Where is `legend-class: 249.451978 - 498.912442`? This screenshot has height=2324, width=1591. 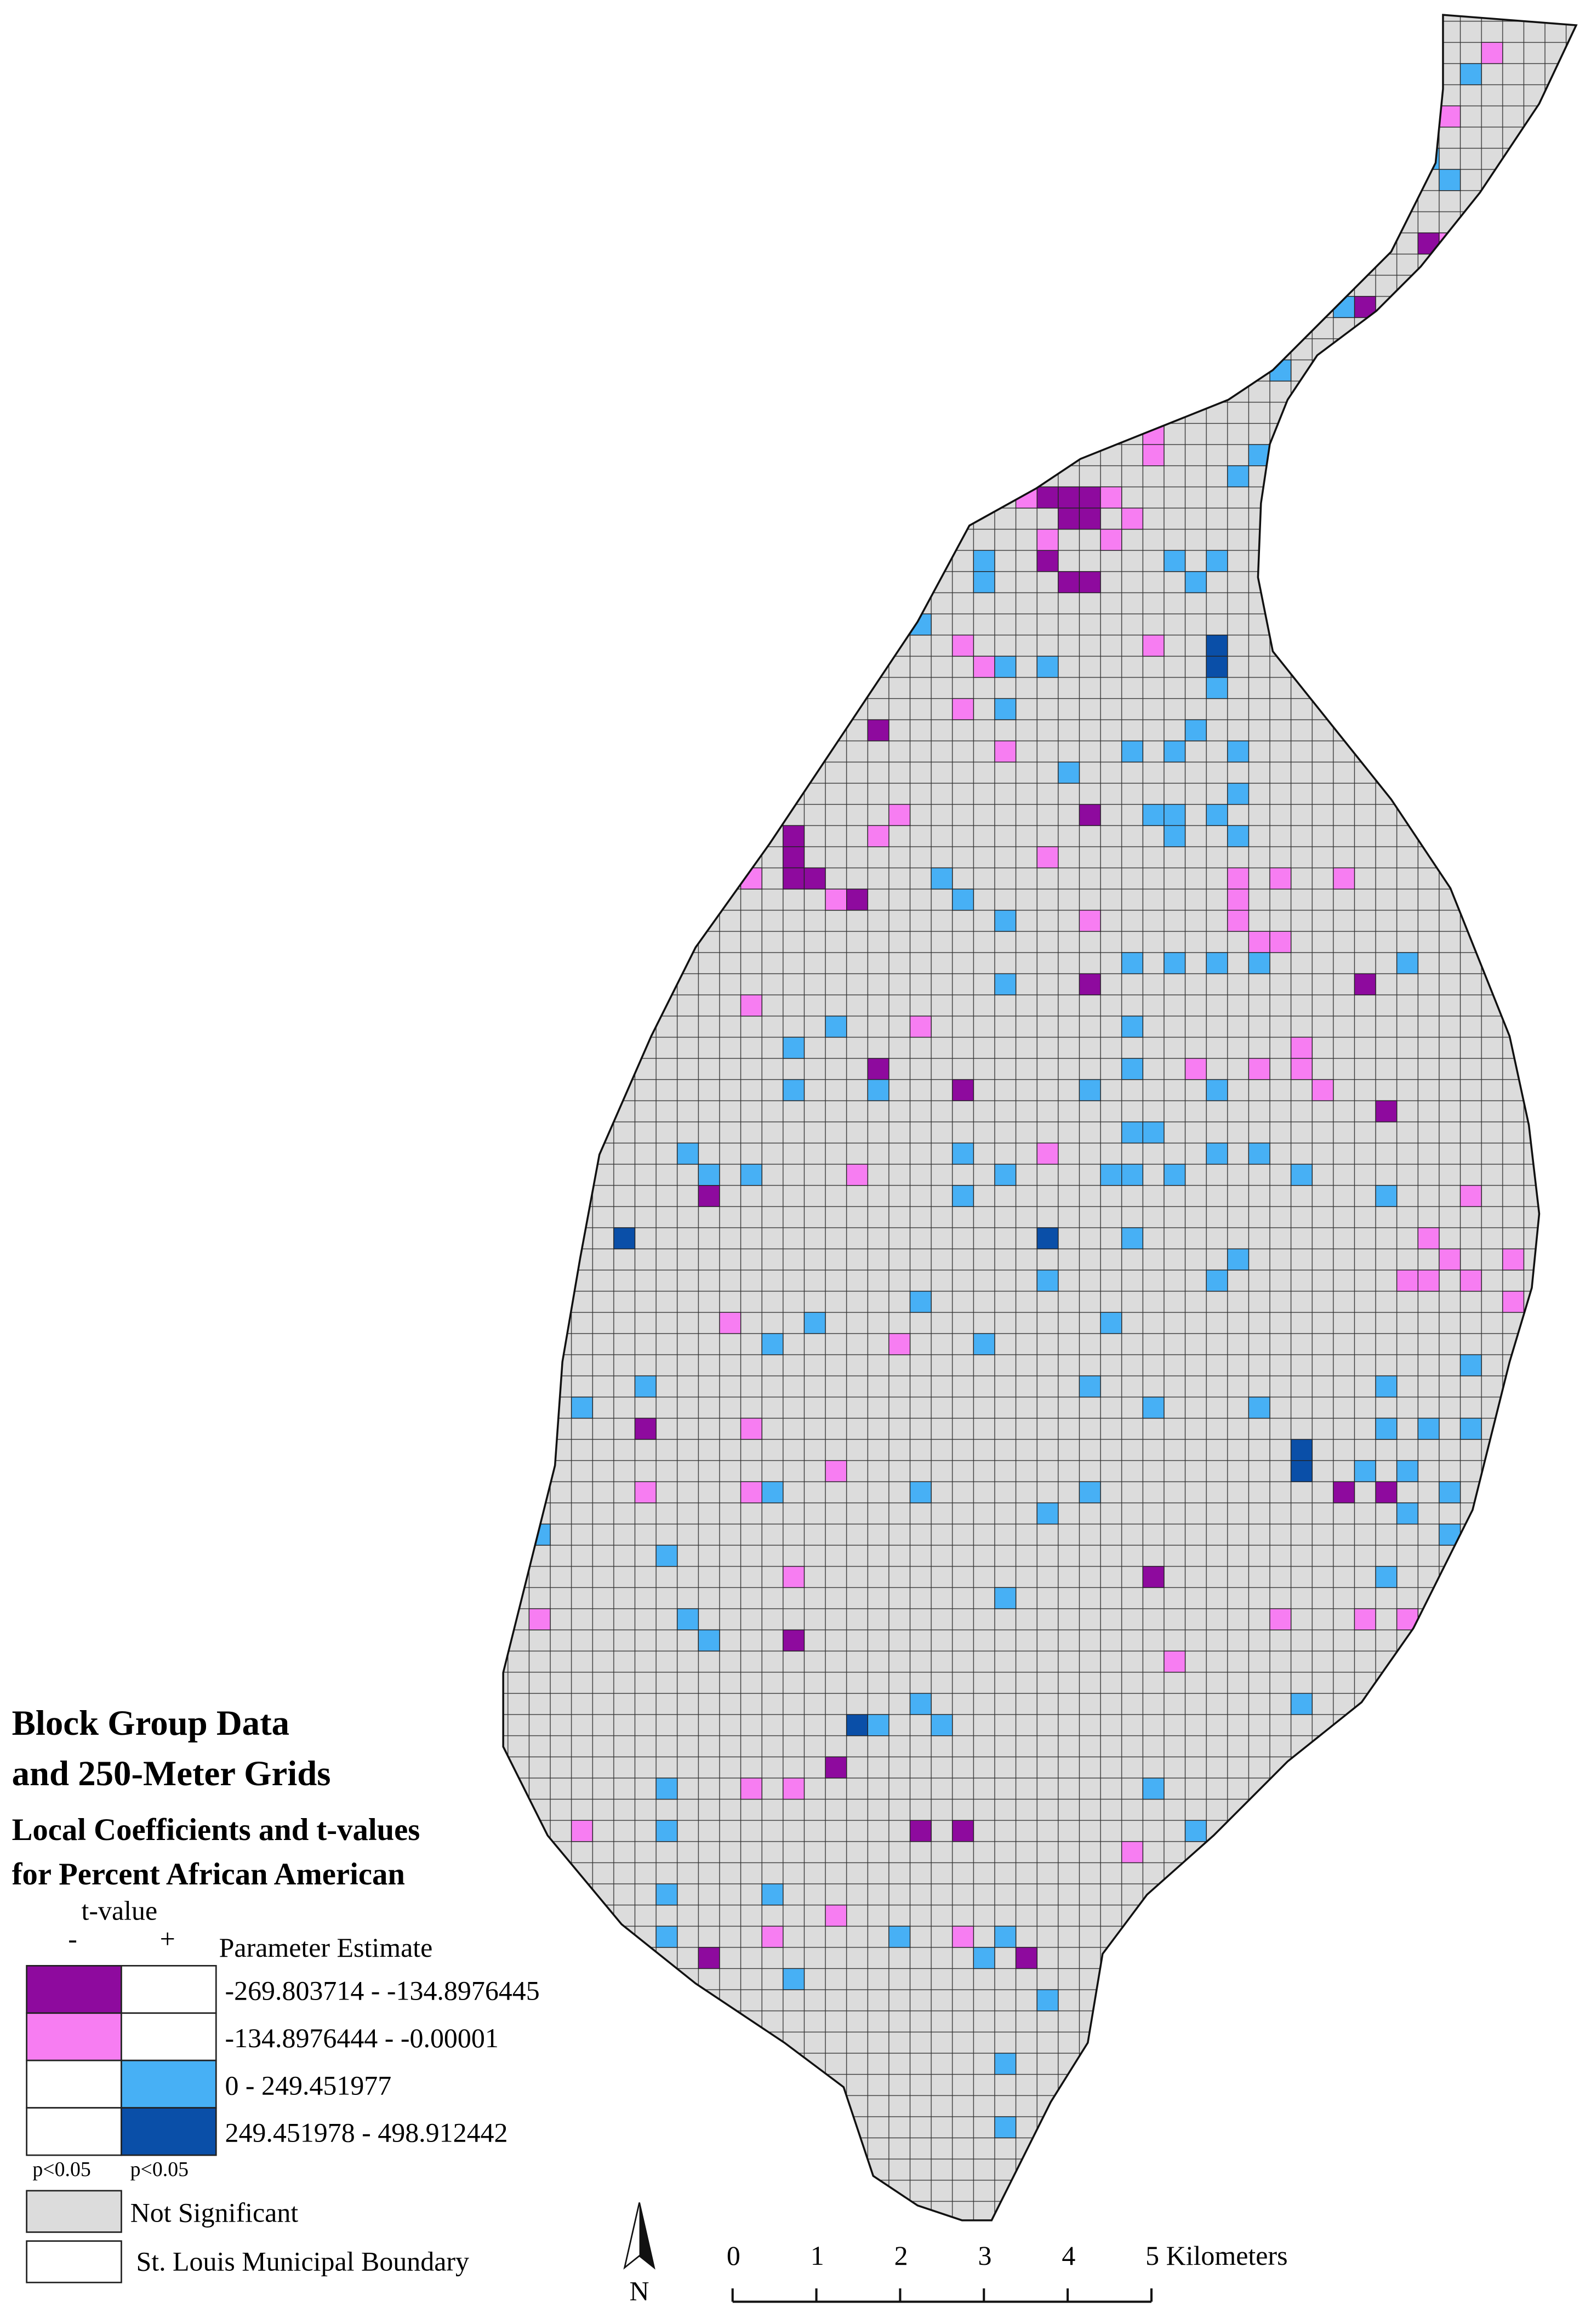
legend-class: 249.451978 - 498.912442 is located at coordinates (366, 2132).